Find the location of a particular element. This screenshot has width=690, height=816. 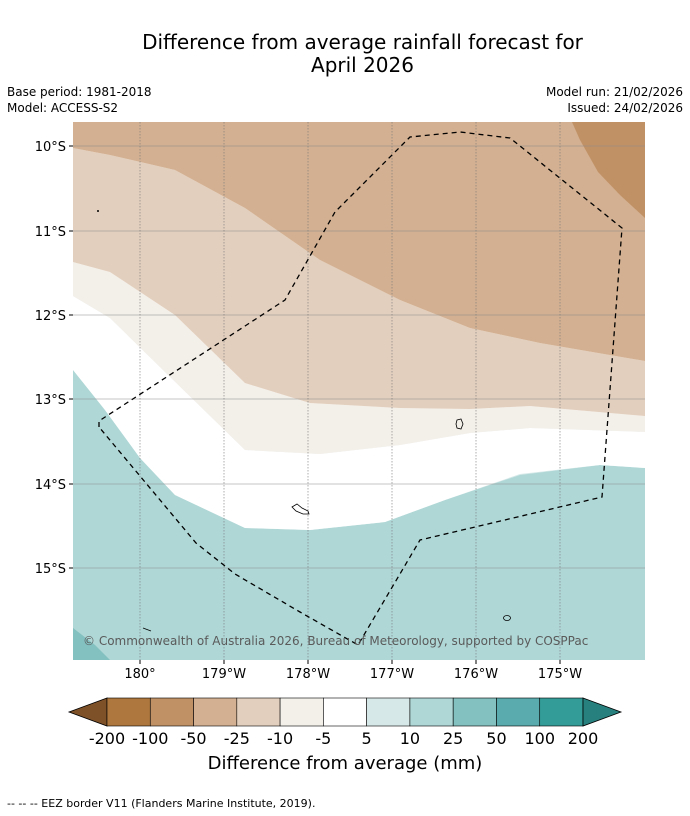

colorbar-label: 25 is located at coordinates (453, 738).